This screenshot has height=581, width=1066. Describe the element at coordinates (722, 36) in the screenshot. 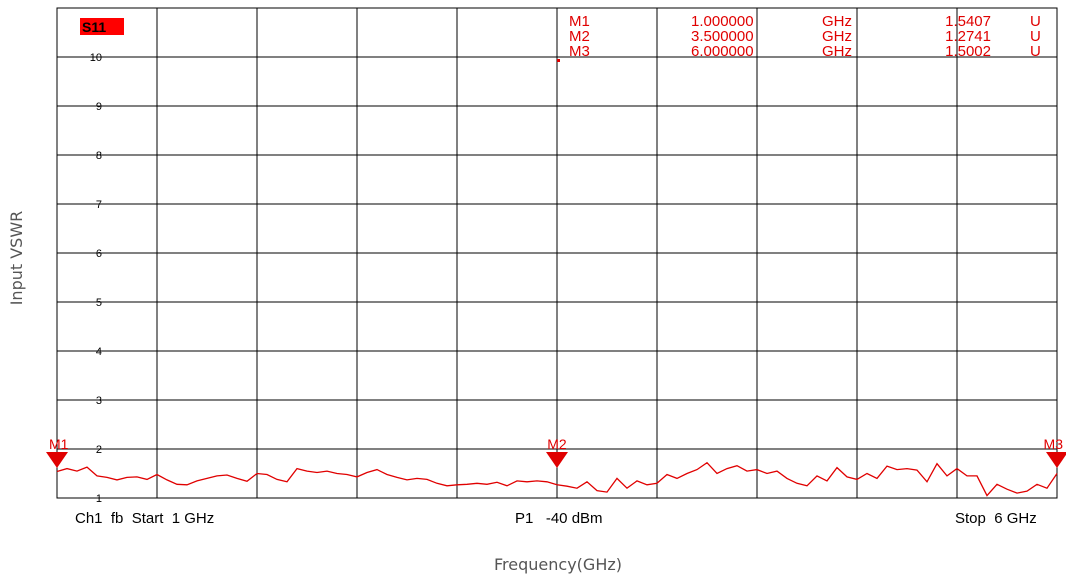

I see `marker-frequency: 3.500000` at that location.